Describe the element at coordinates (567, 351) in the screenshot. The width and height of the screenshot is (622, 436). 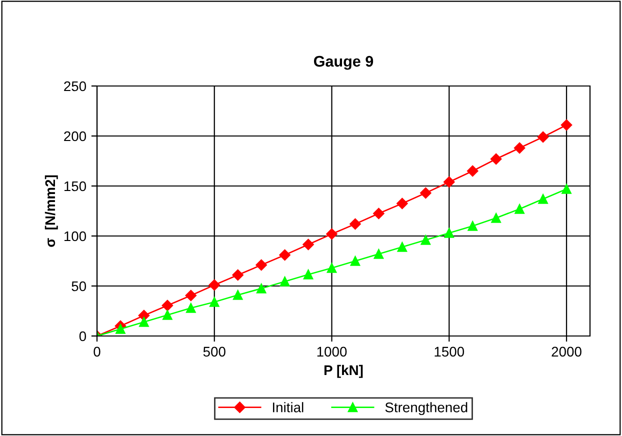
I see `x-tick-label: 2000` at that location.